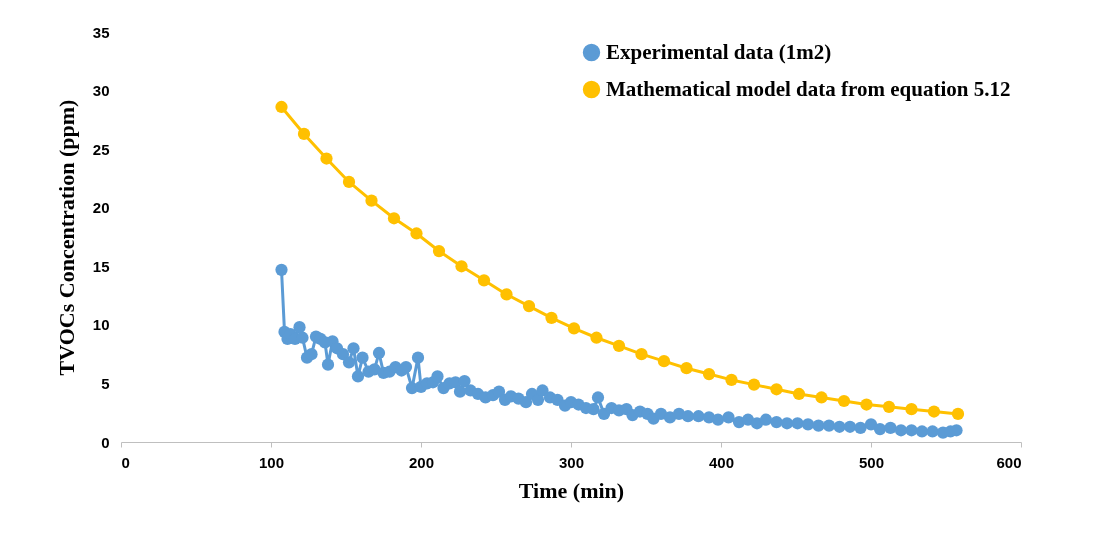 The image size is (1111, 559). Describe the element at coordinates (571, 490) in the screenshot. I see `x-axis-title: Time (min)` at that location.